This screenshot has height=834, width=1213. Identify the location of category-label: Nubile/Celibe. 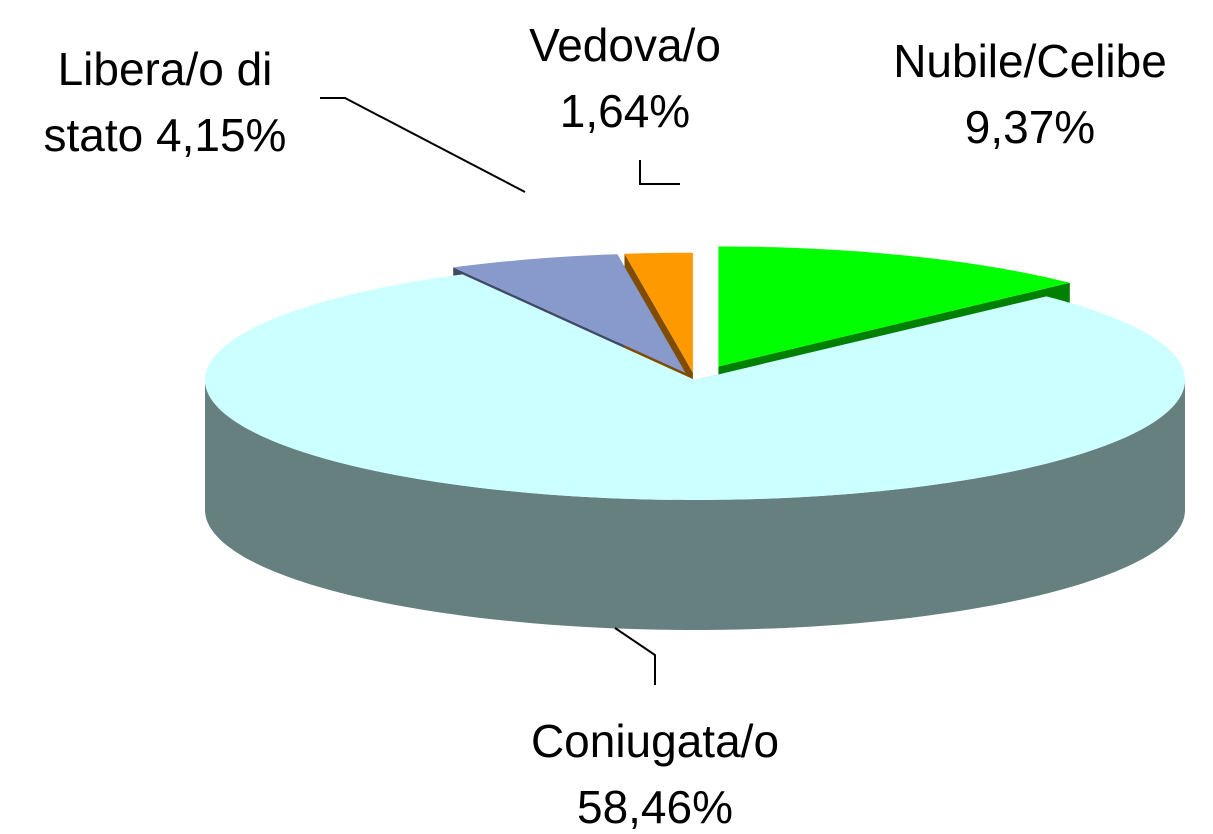
(1030, 61).